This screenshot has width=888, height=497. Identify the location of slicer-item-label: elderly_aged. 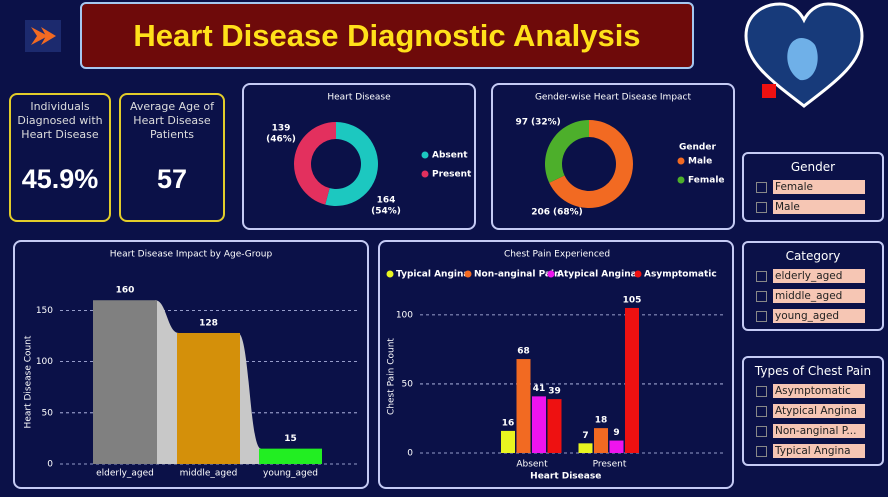
(819, 276).